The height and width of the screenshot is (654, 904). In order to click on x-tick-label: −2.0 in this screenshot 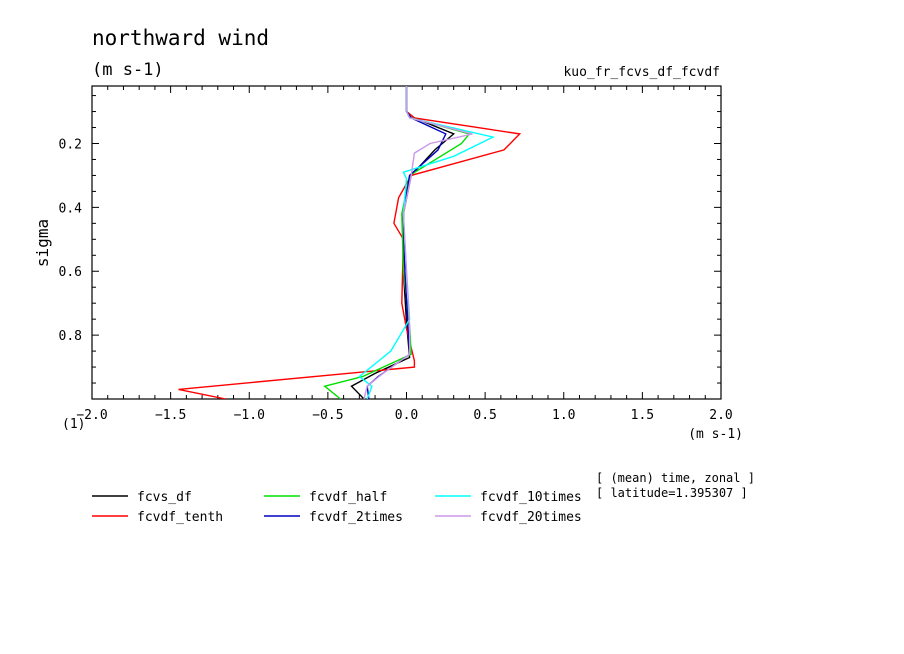, I will do `click(91, 415)`.